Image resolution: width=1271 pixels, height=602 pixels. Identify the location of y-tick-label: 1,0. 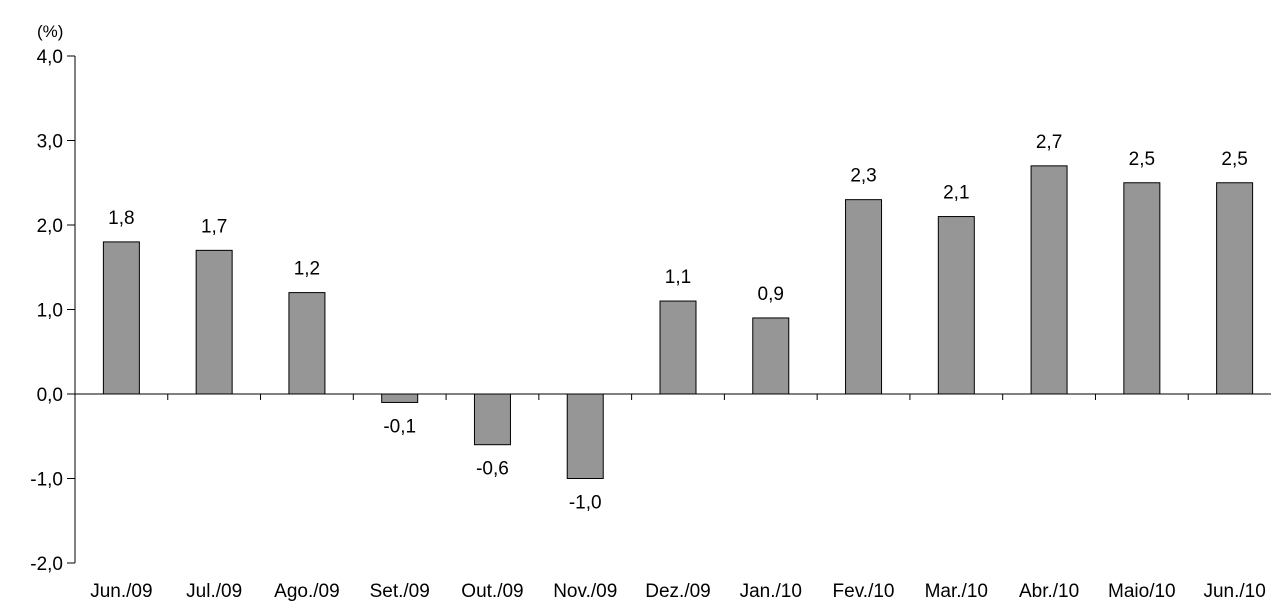
(50, 311).